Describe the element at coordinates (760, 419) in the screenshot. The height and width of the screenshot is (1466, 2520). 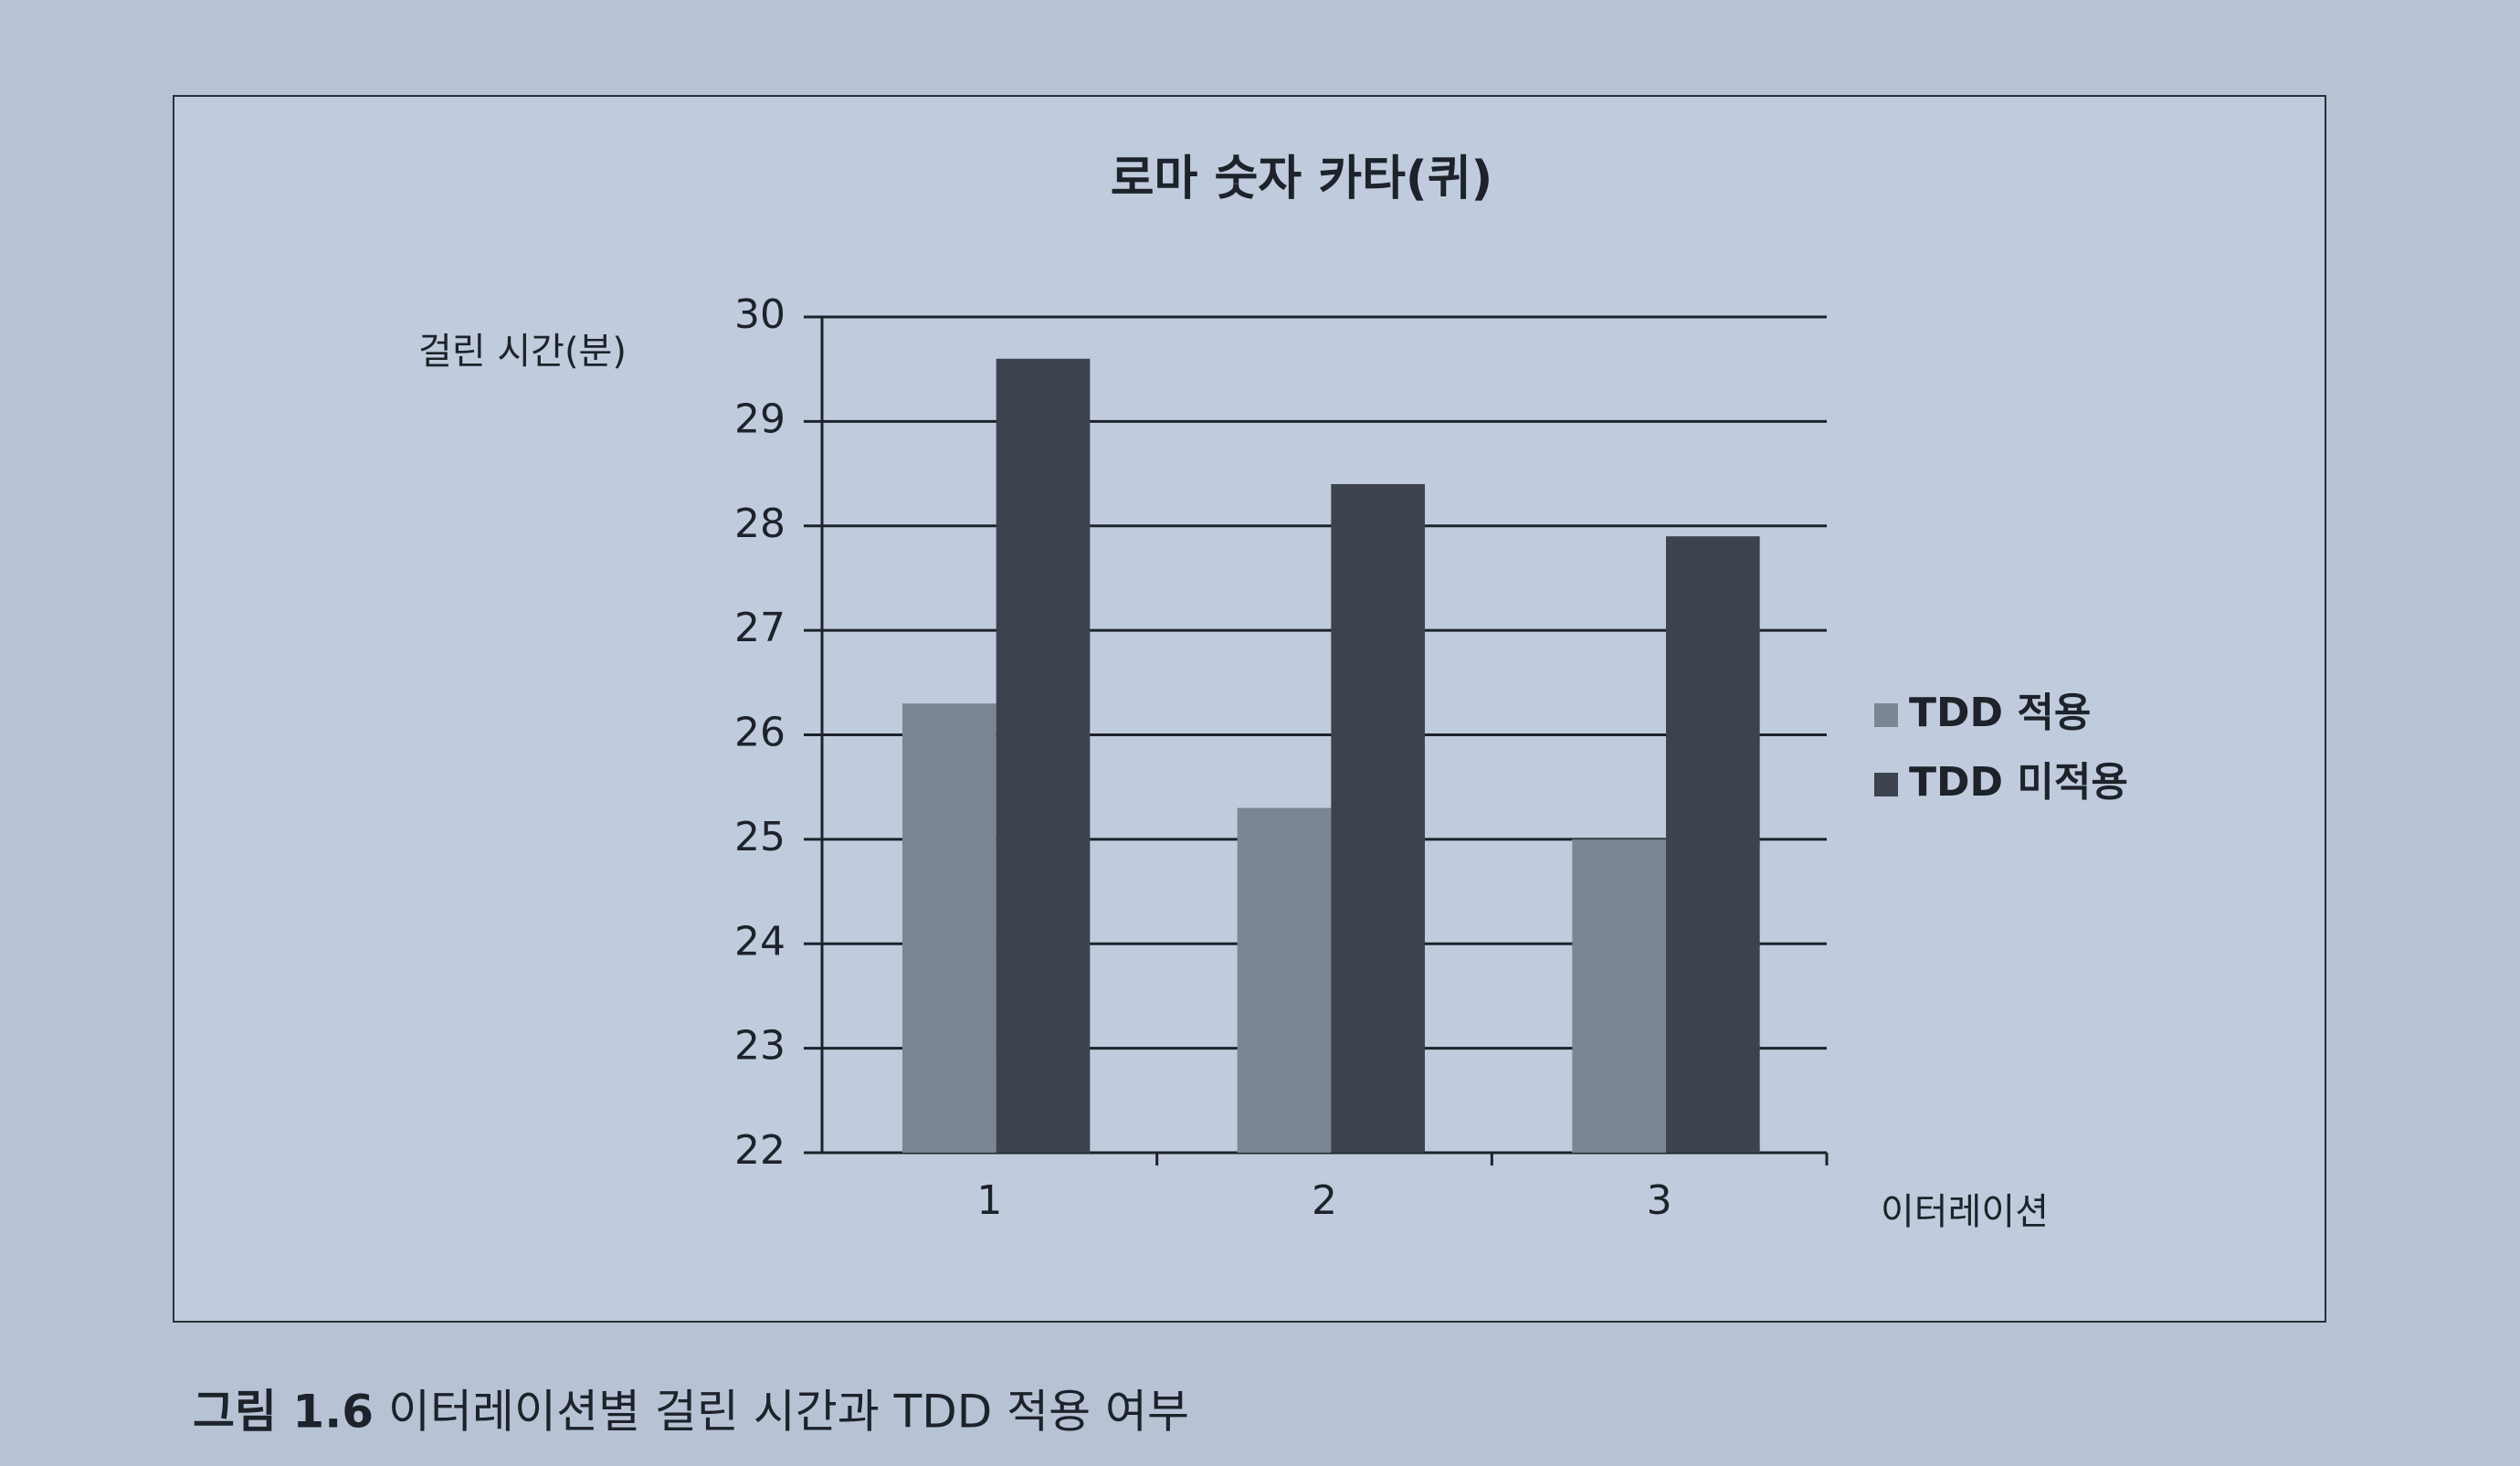
I see `y-tick-label: 29` at that location.